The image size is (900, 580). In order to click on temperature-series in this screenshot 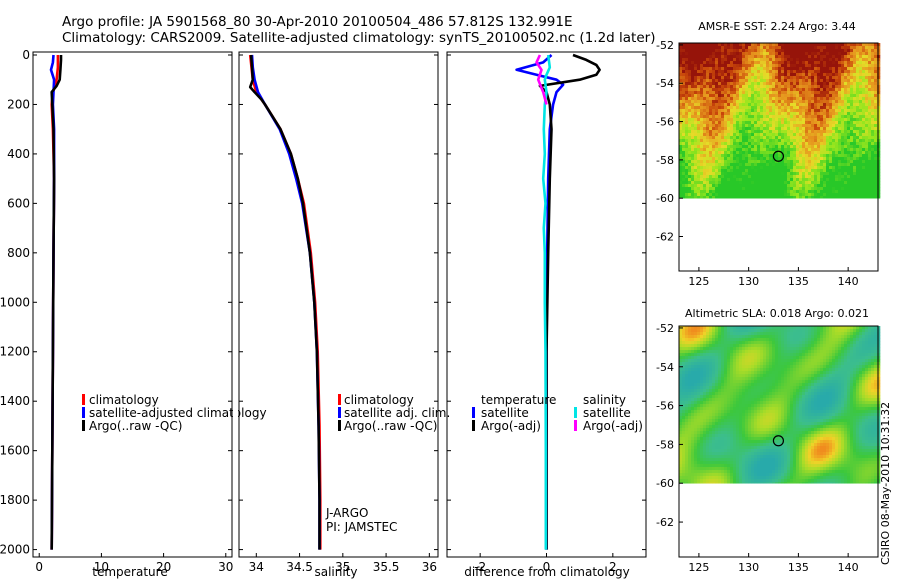, I will do `click(56, 302)`.